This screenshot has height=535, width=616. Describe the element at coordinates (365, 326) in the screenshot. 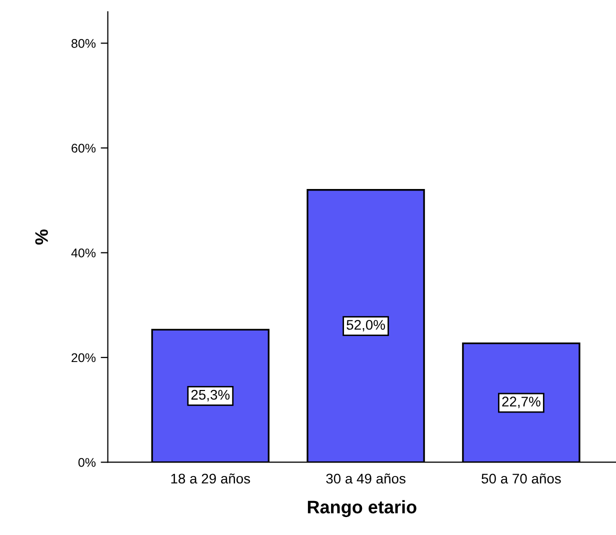

I see `data-label: 52,0%` at that location.